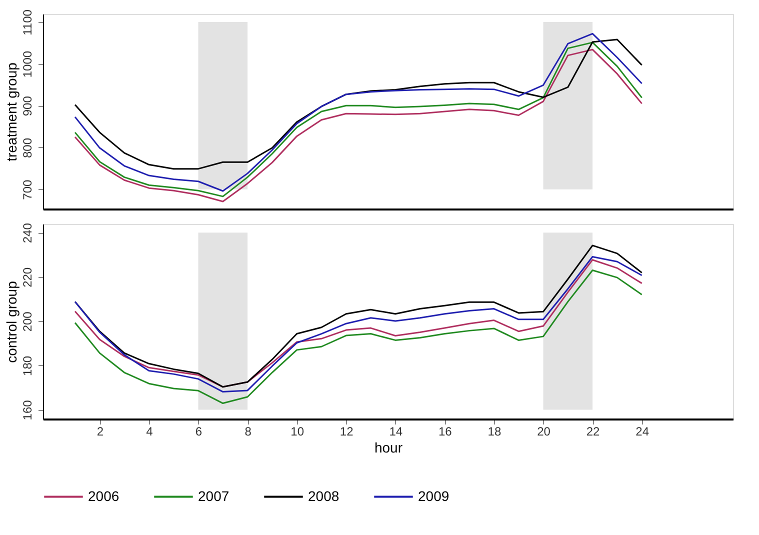 The image size is (759, 535). I want to click on x-tick-label: 4, so click(150, 431).